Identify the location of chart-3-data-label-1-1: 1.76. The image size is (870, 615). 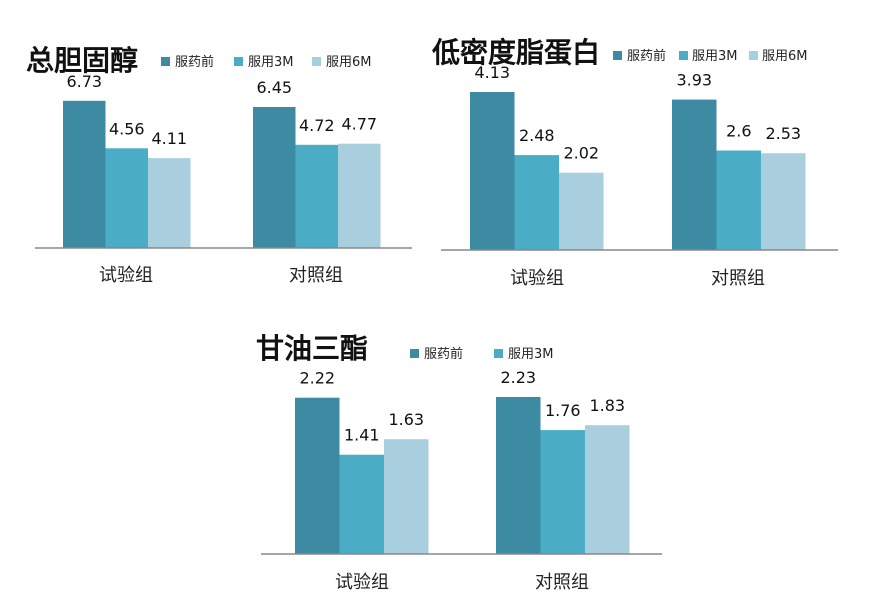
(563, 410).